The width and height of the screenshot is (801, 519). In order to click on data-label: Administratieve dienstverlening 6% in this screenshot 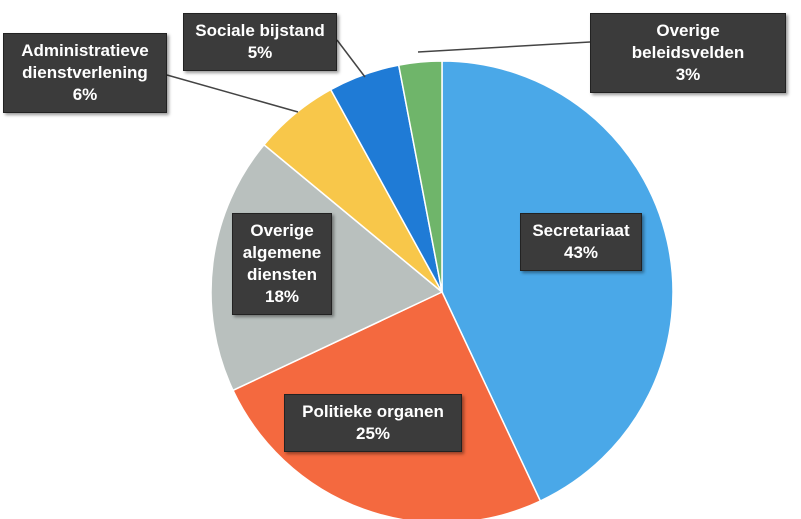, I will do `click(85, 73)`.